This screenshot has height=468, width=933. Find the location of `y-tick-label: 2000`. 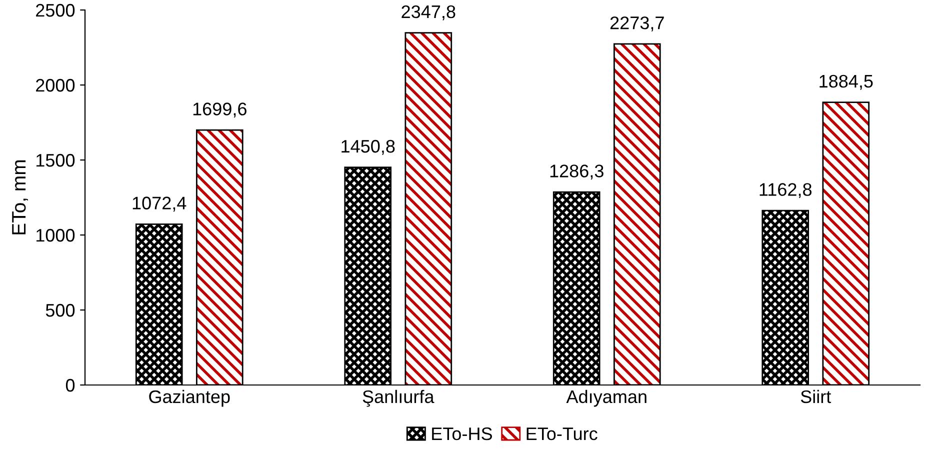

y-tick-label: 2000 is located at coordinates (55, 85).